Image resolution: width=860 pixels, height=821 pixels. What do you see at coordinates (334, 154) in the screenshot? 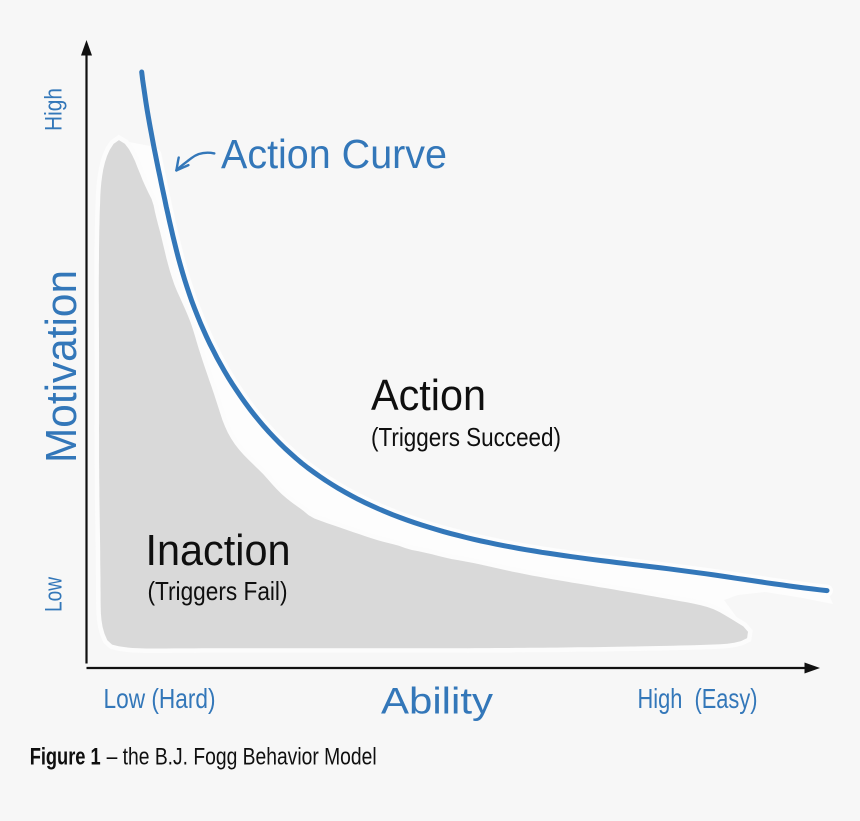
I see `svg-text: Action Curve` at bounding box center [334, 154].